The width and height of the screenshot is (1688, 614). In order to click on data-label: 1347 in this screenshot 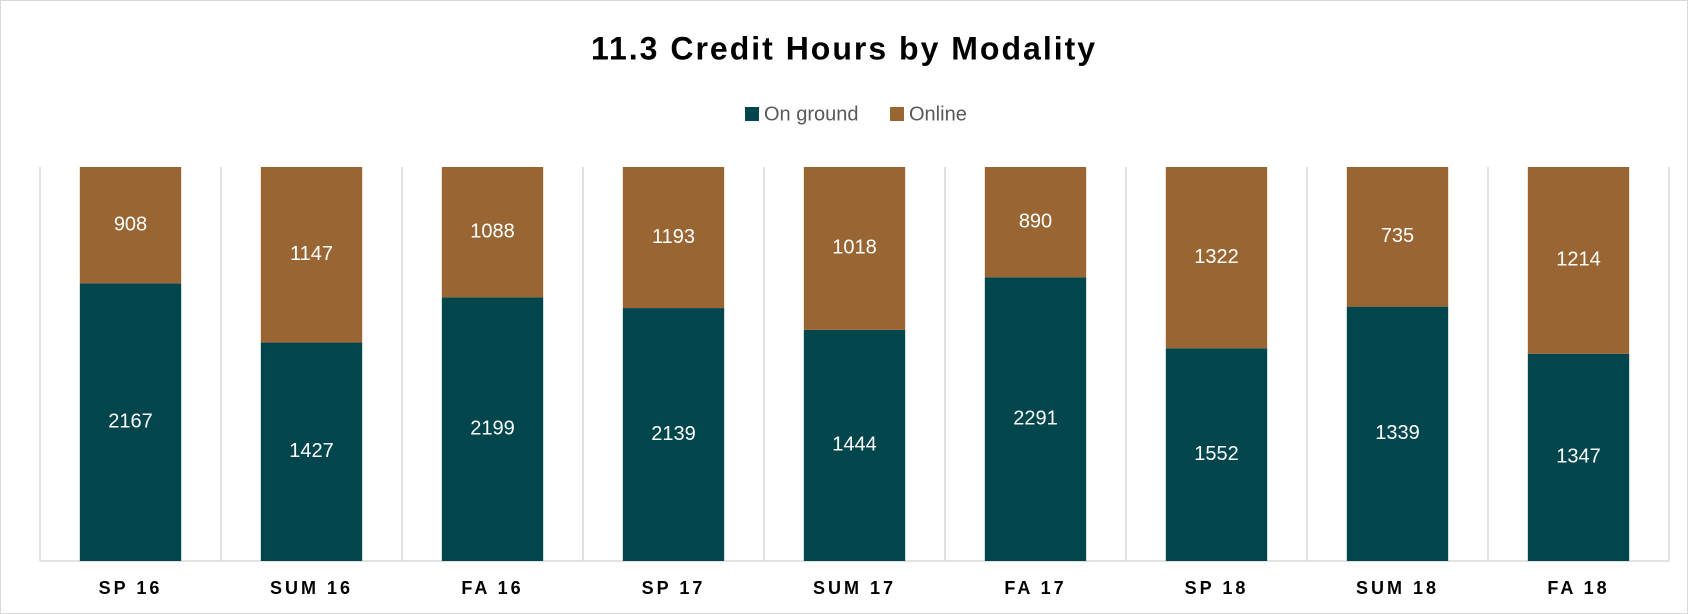, I will do `click(1578, 457)`.